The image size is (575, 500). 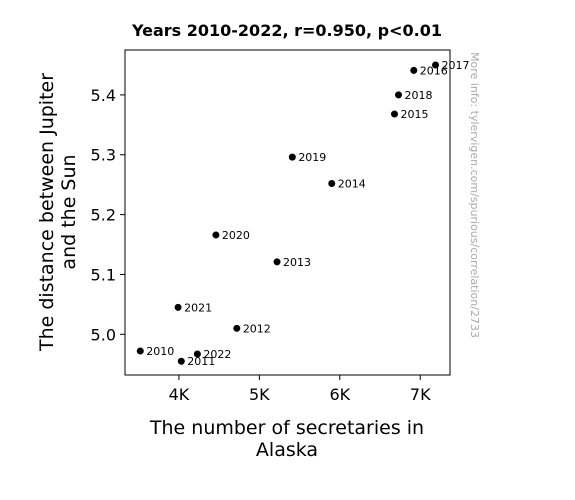 I want to click on x-tick-label: 4K, so click(x=179, y=394).